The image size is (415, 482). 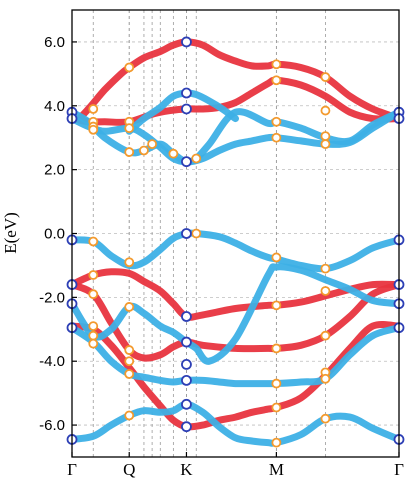 What do you see at coordinates (186, 469) in the screenshot?
I see `kpoint-label: K` at bounding box center [186, 469].